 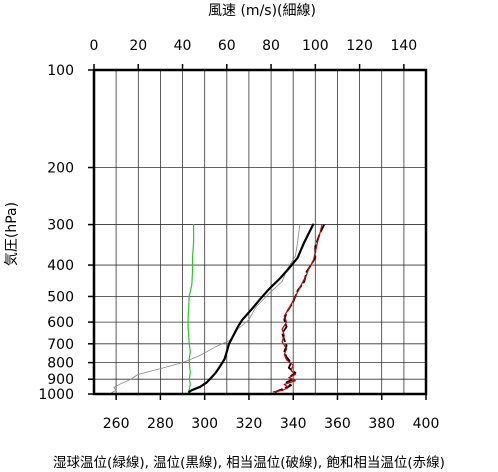 What do you see at coordinates (359, 46) in the screenshot?
I see `wind-tick-label: 120` at bounding box center [359, 46].